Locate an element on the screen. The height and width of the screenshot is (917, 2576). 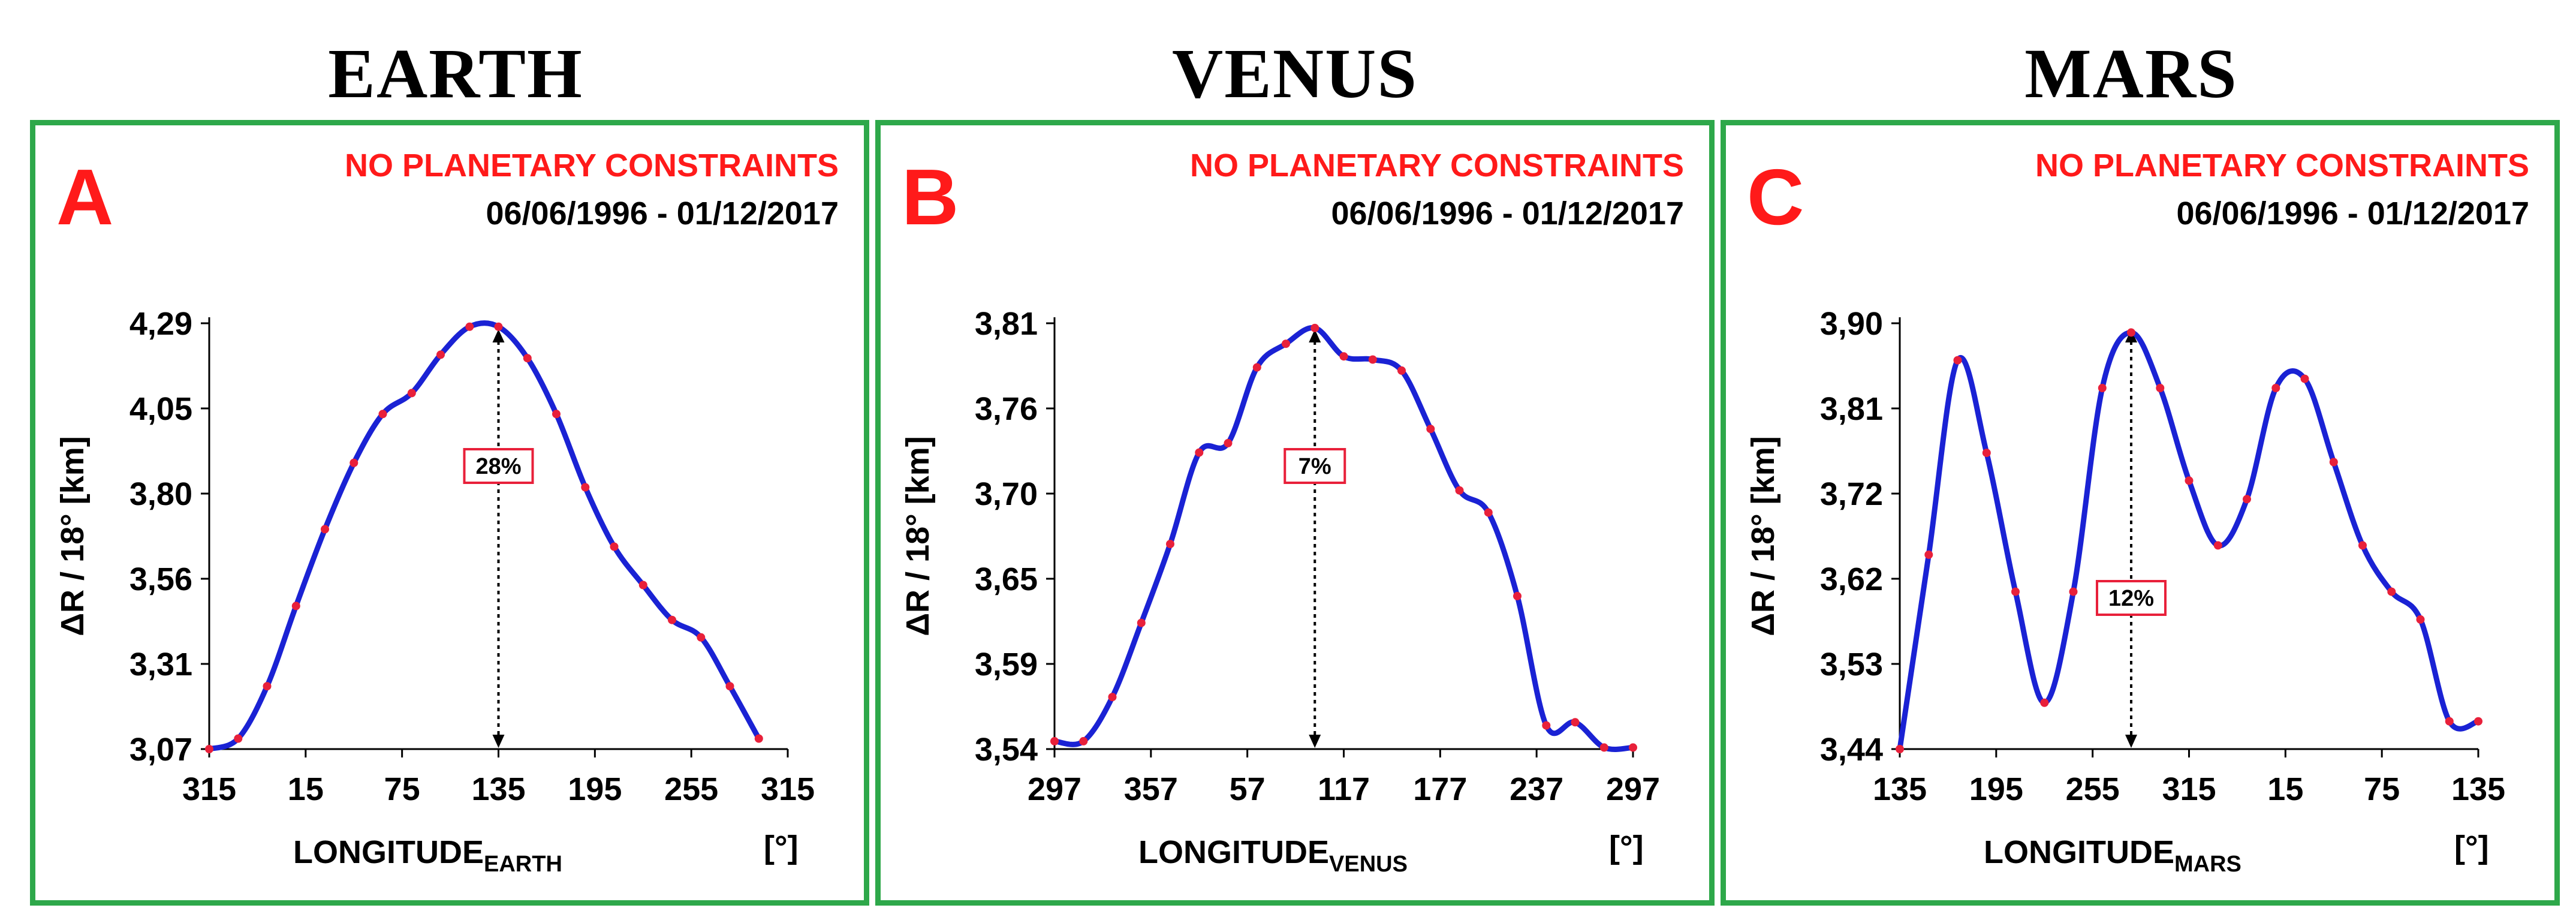
y-tick-label: 3,62 is located at coordinates (1851, 579).